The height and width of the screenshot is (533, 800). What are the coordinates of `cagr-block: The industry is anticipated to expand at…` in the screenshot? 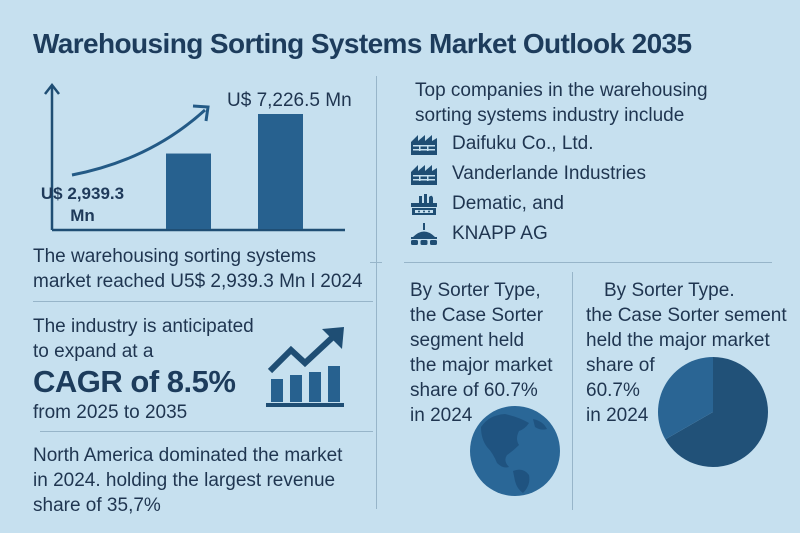 It's located at (143, 369).